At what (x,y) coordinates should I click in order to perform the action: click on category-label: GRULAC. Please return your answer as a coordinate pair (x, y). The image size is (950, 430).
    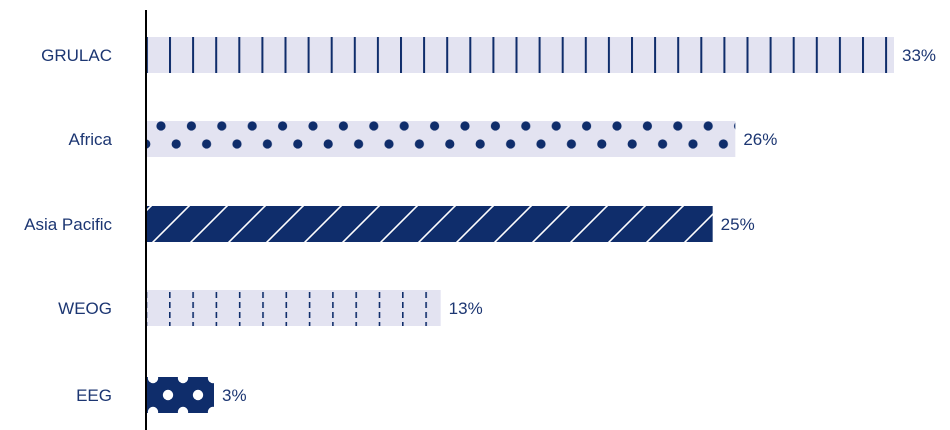
    Looking at the image, I should click on (76, 55).